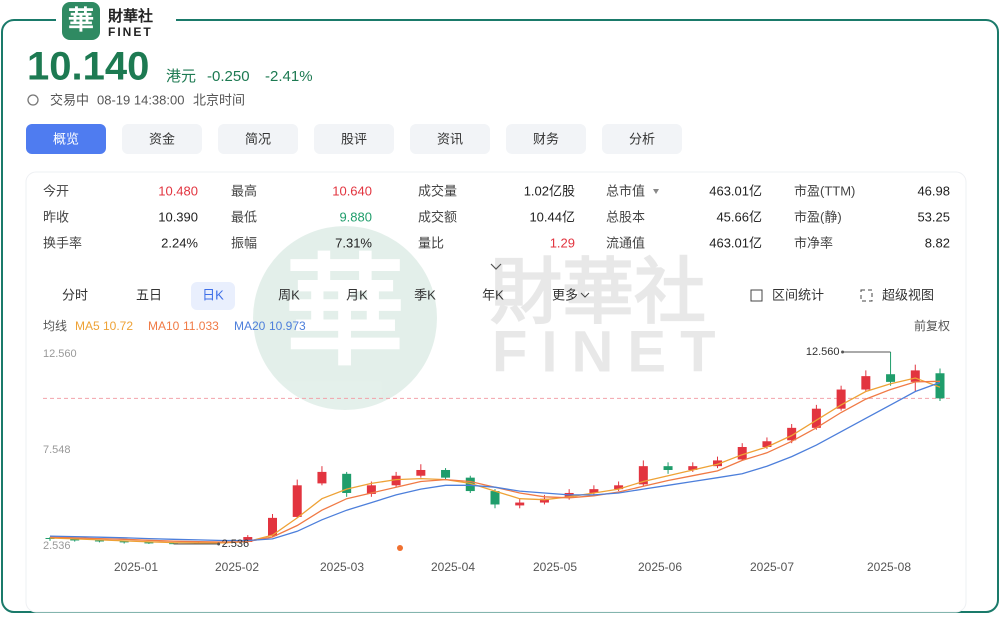 This screenshot has width=1000, height=634. Describe the element at coordinates (353, 242) in the screenshot. I see `stat-value: 7.31%` at that location.